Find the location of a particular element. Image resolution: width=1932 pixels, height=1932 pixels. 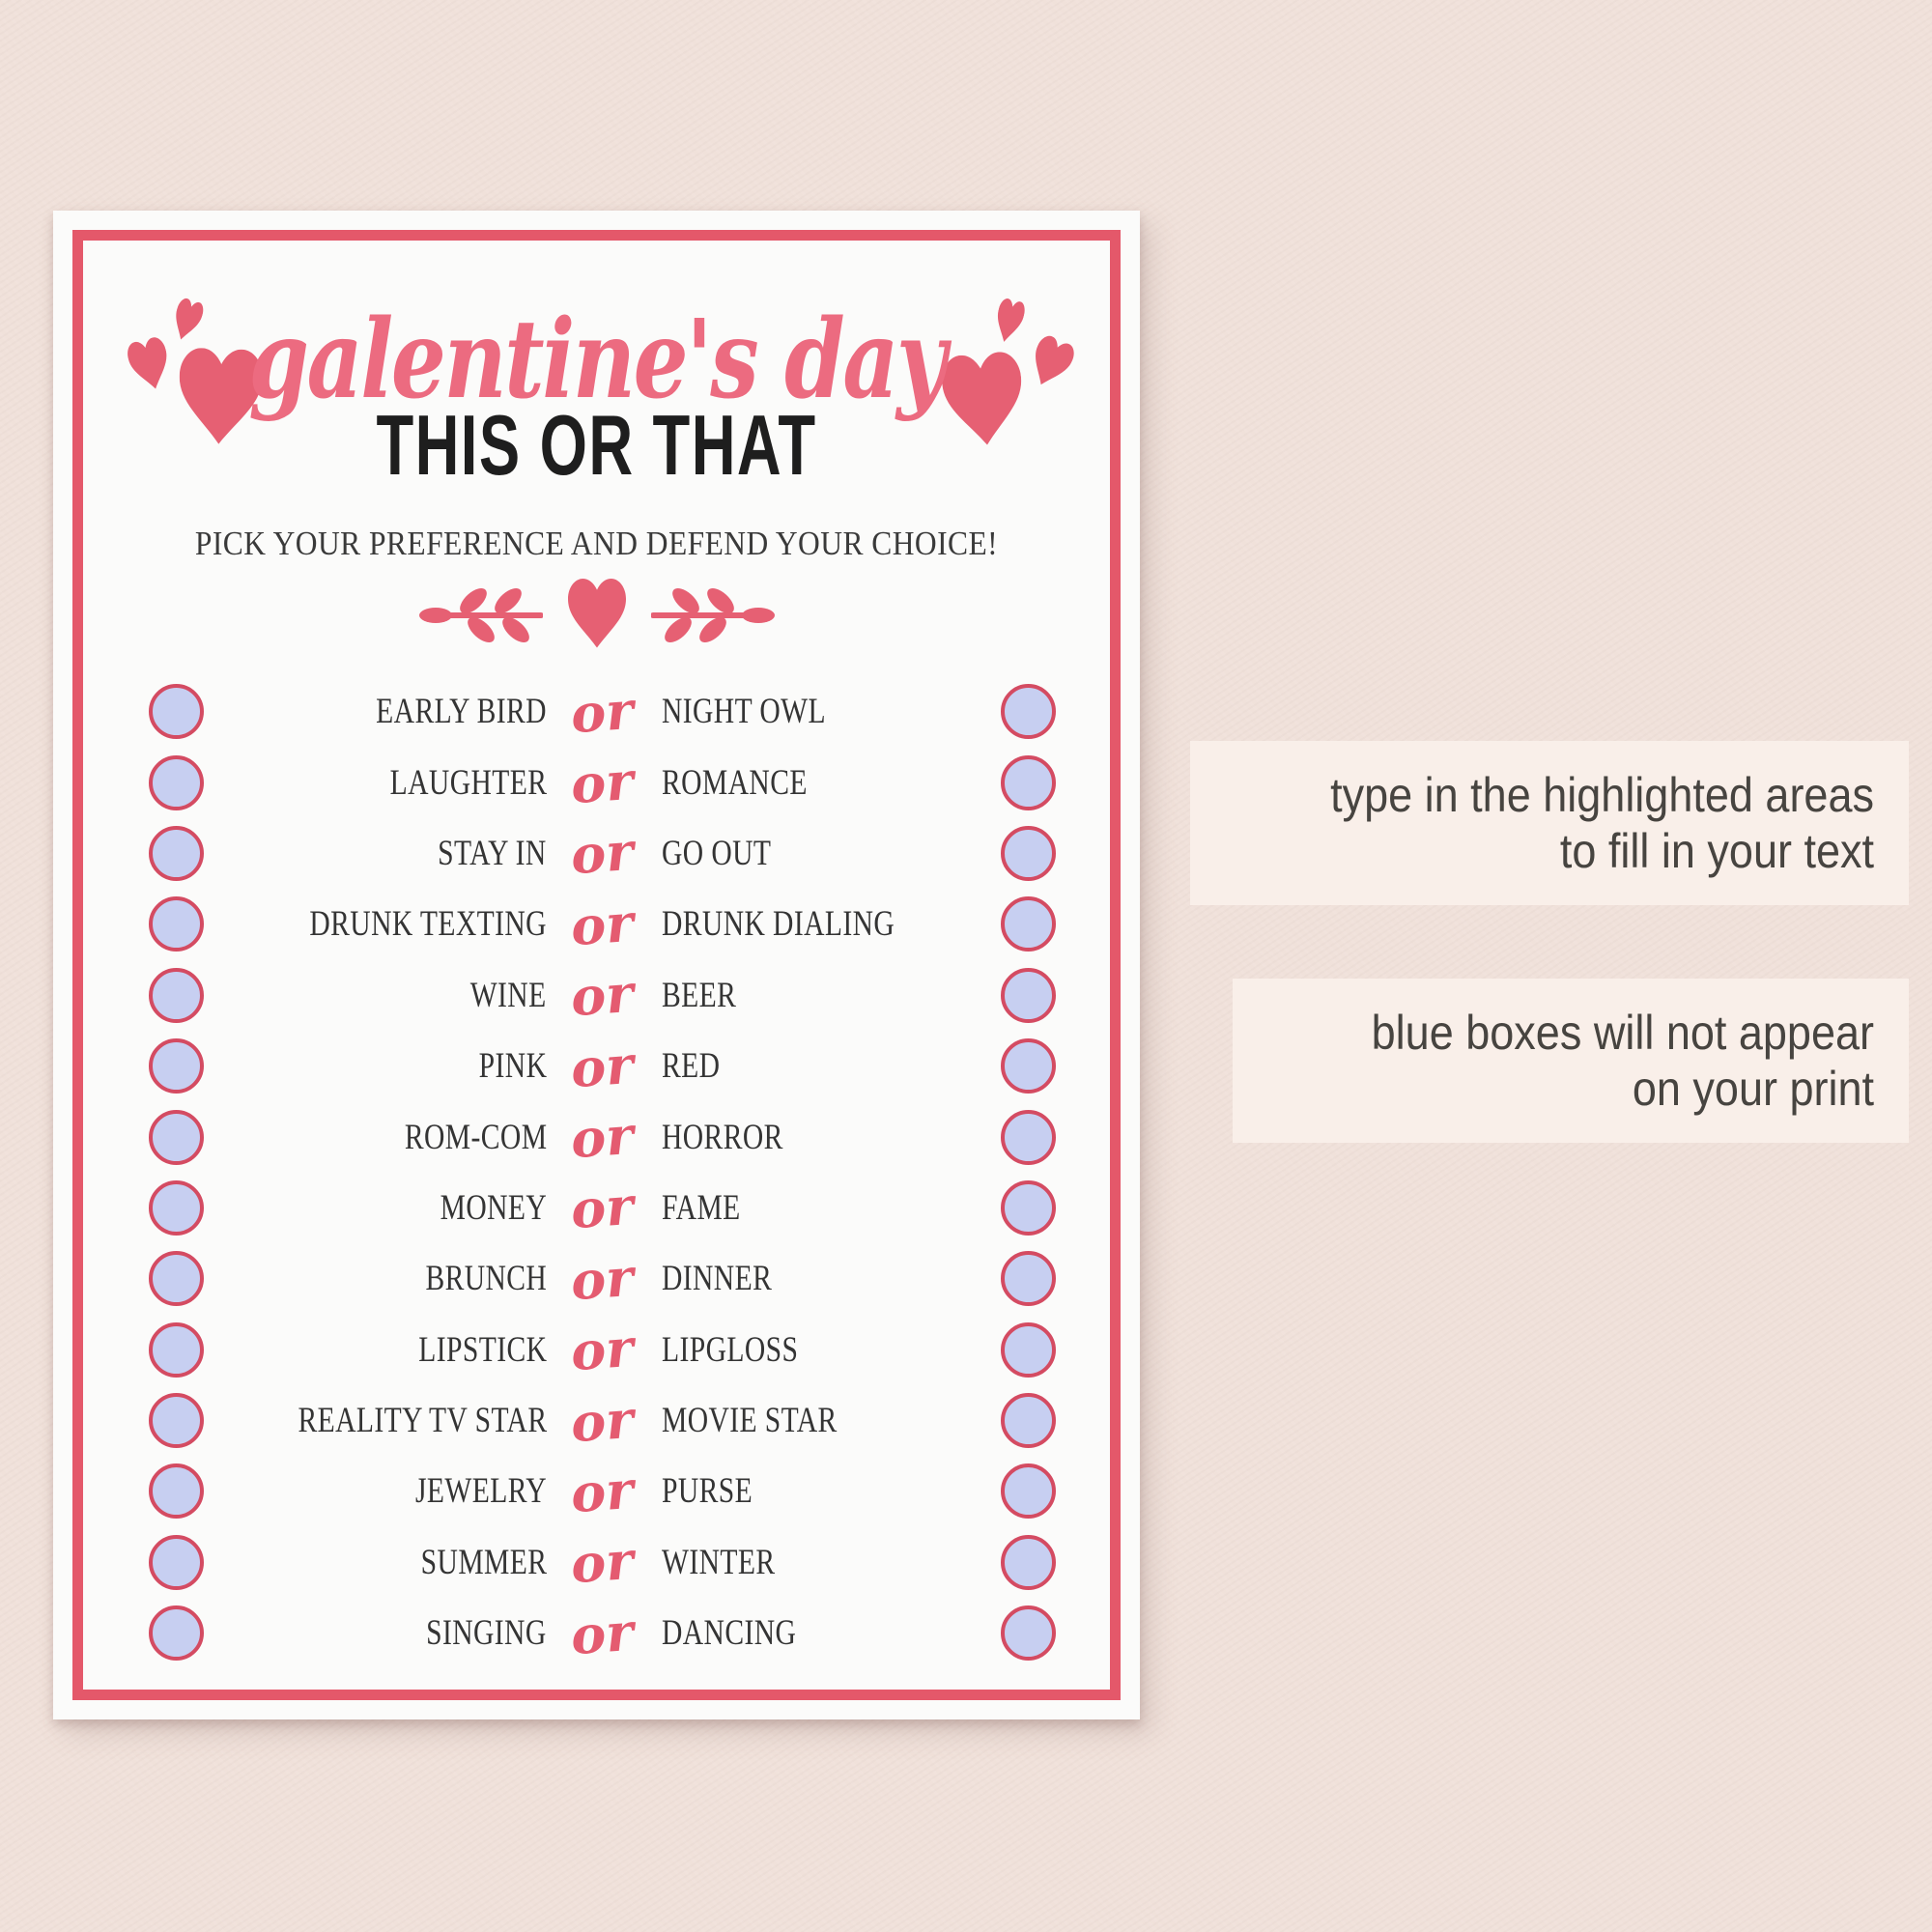

this-or-that-row: DRUNK TEXTING or DRUNK DIALING is located at coordinates (596, 924).